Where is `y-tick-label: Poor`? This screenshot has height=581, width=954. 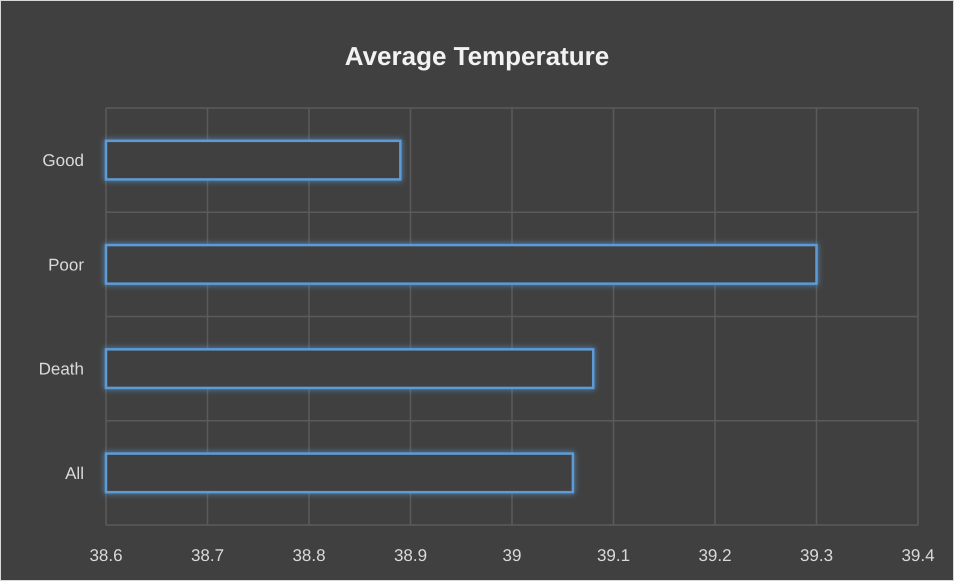 y-tick-label: Poor is located at coordinates (66, 264).